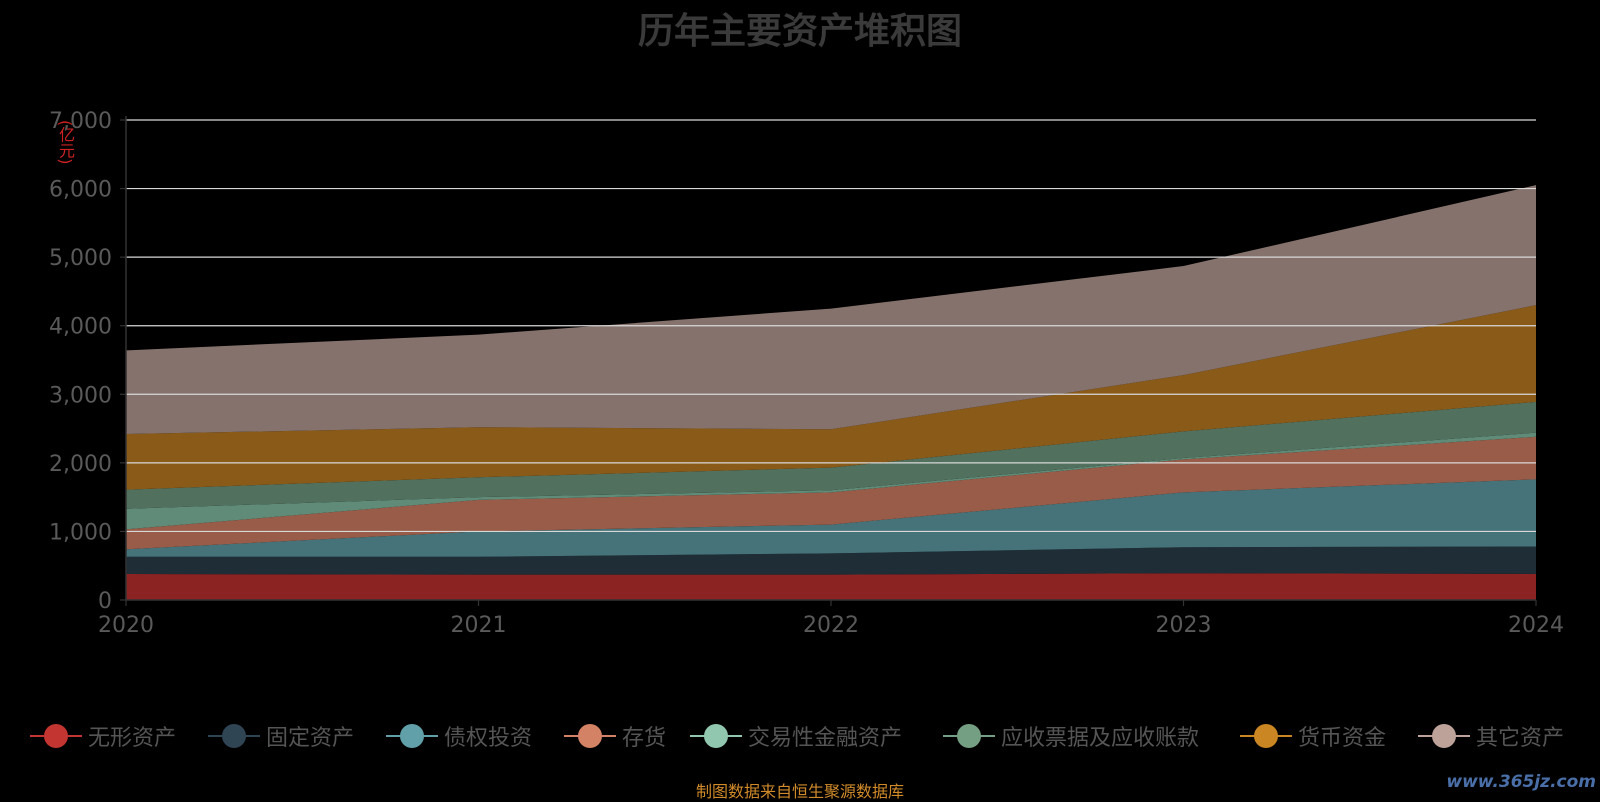 The image size is (1600, 802). Describe the element at coordinates (1184, 625) in the screenshot. I see `x-tick-label-3: 2023` at that location.